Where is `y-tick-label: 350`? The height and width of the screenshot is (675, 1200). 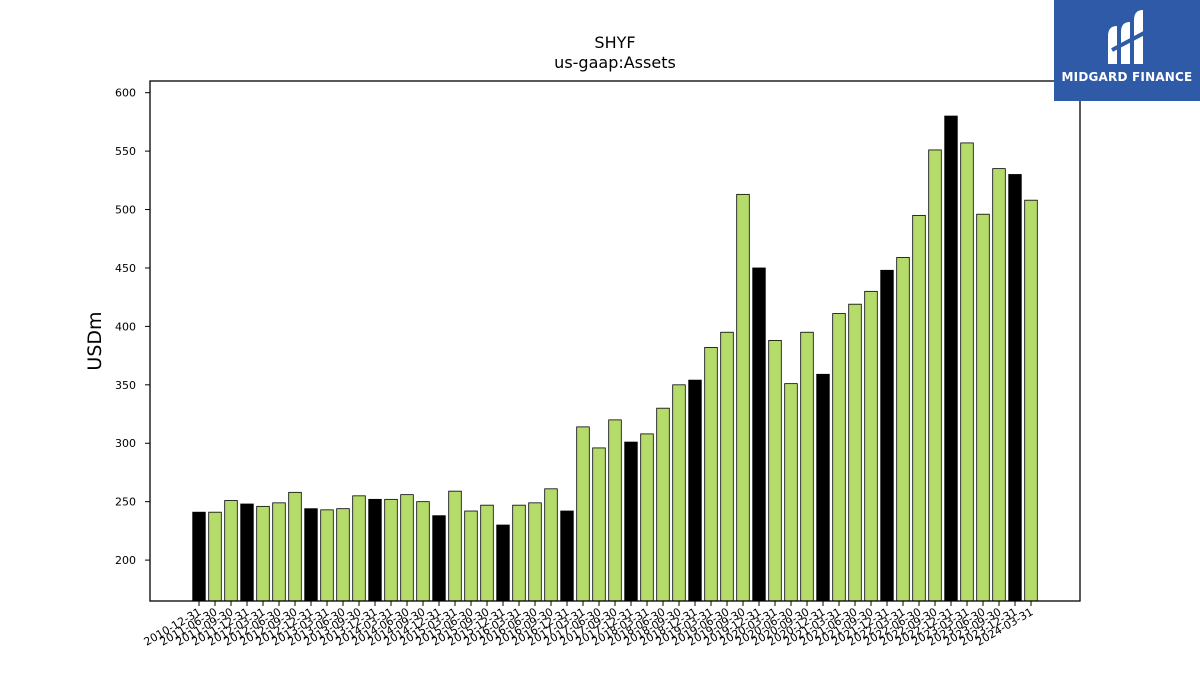
y-tick-label: 350 is located at coordinates (125, 385).